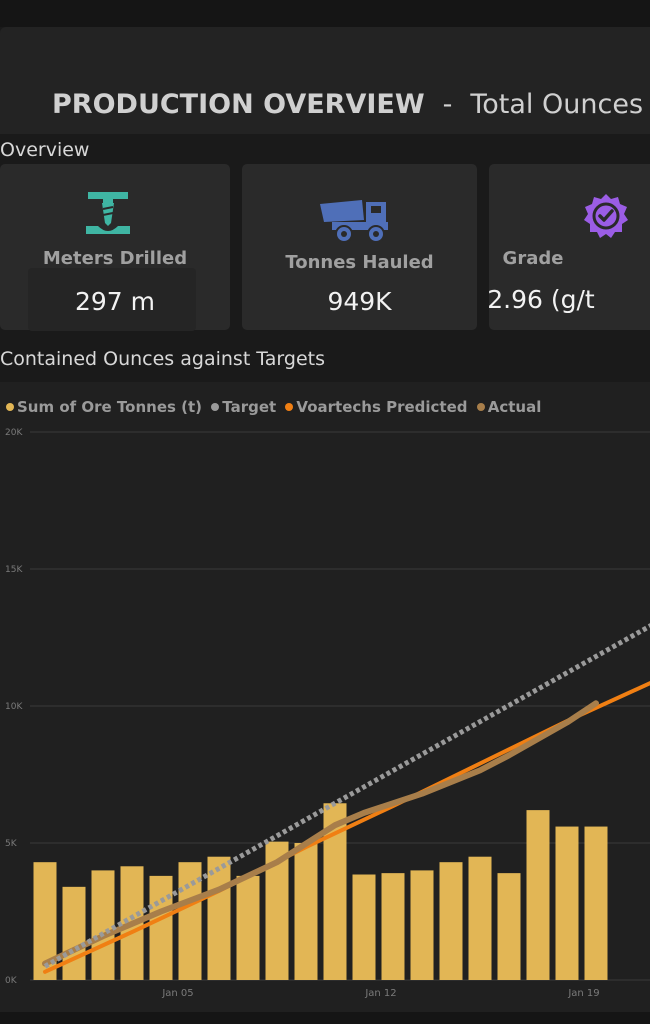 The image size is (650, 1024). What do you see at coordinates (14, 433) in the screenshot?
I see `y-tick-label: 20K` at bounding box center [14, 433].